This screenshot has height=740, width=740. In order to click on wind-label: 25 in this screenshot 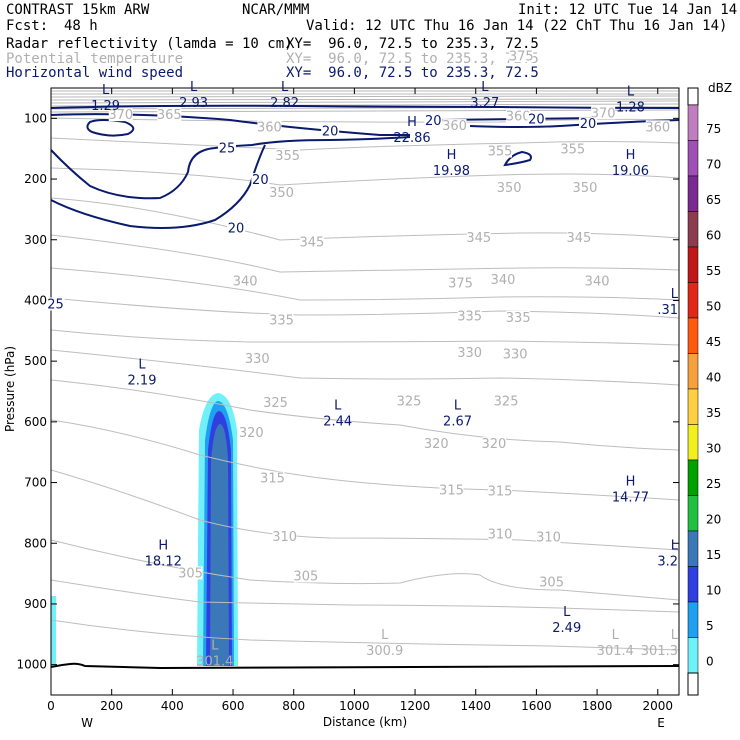, I will do `click(55, 305)`.